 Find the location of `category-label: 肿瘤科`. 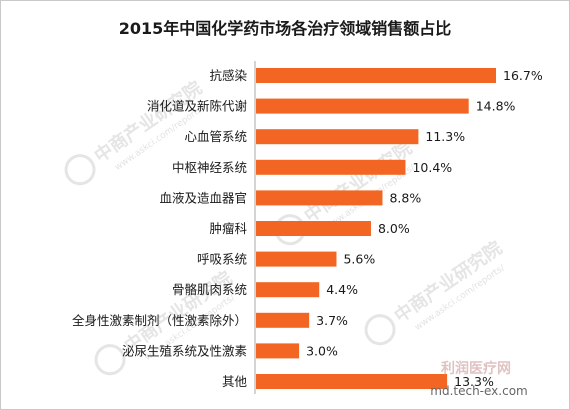

category-label: 肿瘤科 is located at coordinates (228, 228).